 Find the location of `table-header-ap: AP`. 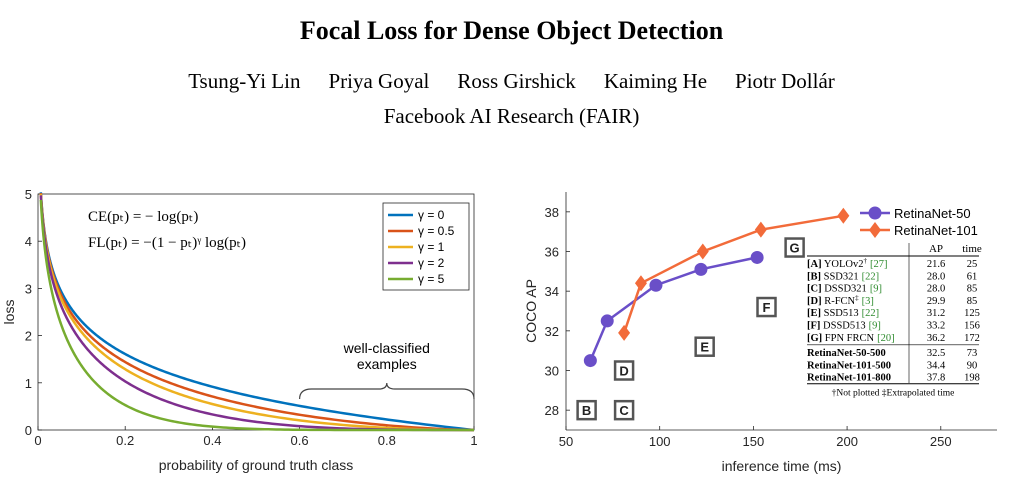

table-header-ap: AP is located at coordinates (936, 249).